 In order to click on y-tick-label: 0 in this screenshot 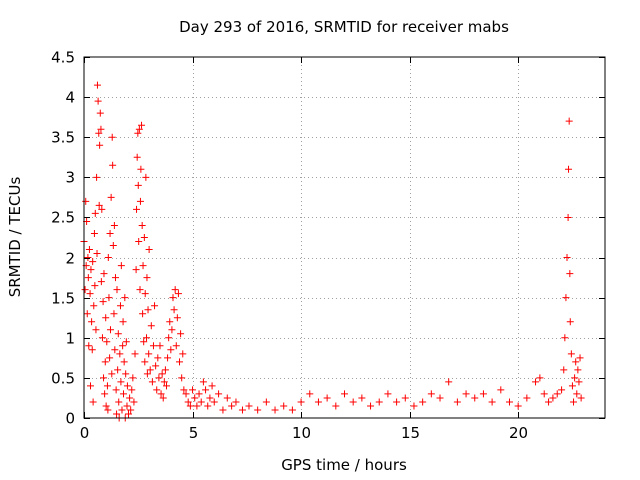, I will do `click(70, 419)`.